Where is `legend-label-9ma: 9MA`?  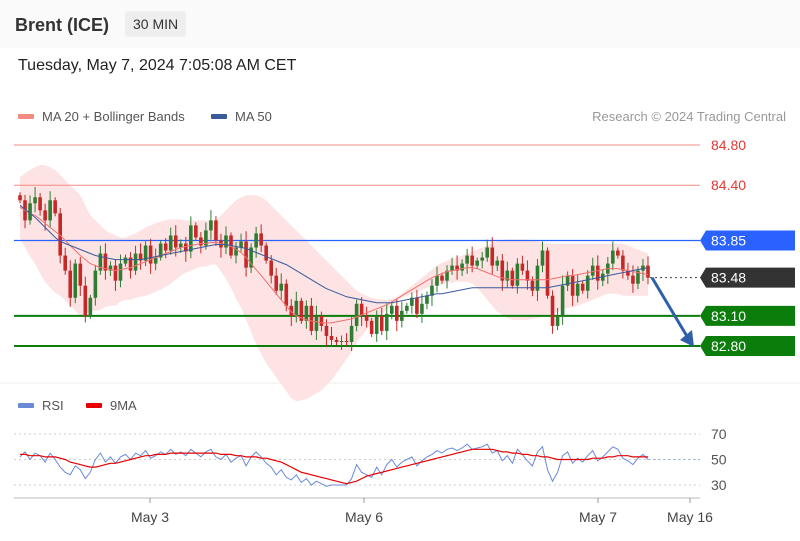
legend-label-9ma: 9MA is located at coordinates (123, 405).